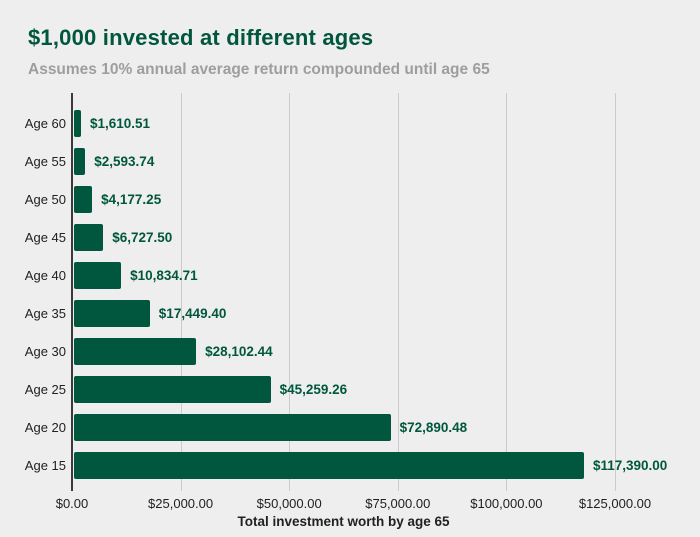 This screenshot has height=537, width=700. I want to click on value-label: $4,177.25, so click(131, 199).